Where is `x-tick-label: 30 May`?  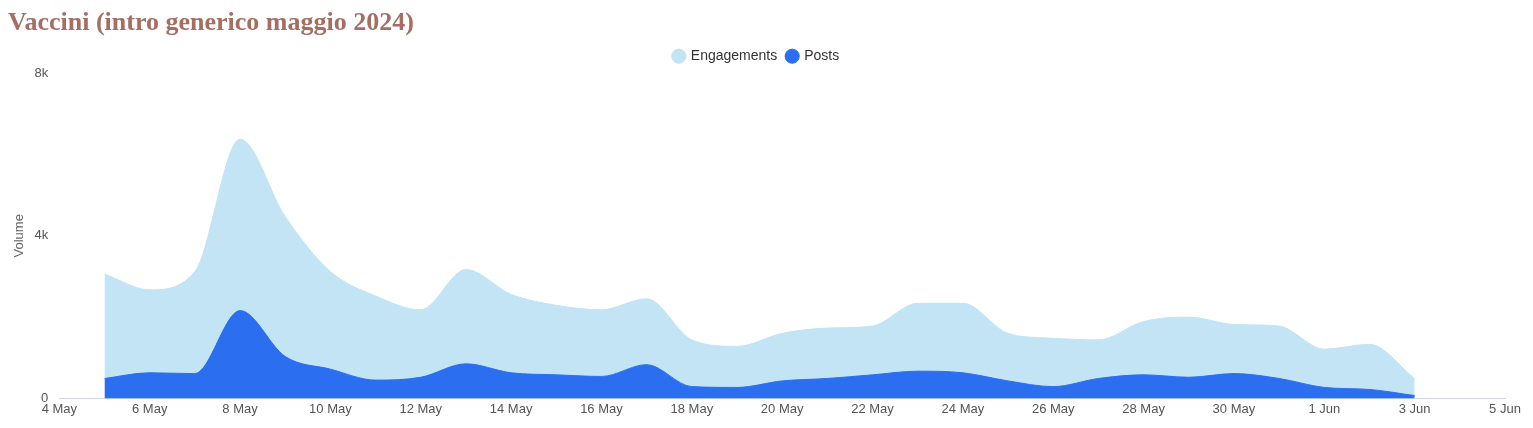
x-tick-label: 30 May is located at coordinates (1234, 408).